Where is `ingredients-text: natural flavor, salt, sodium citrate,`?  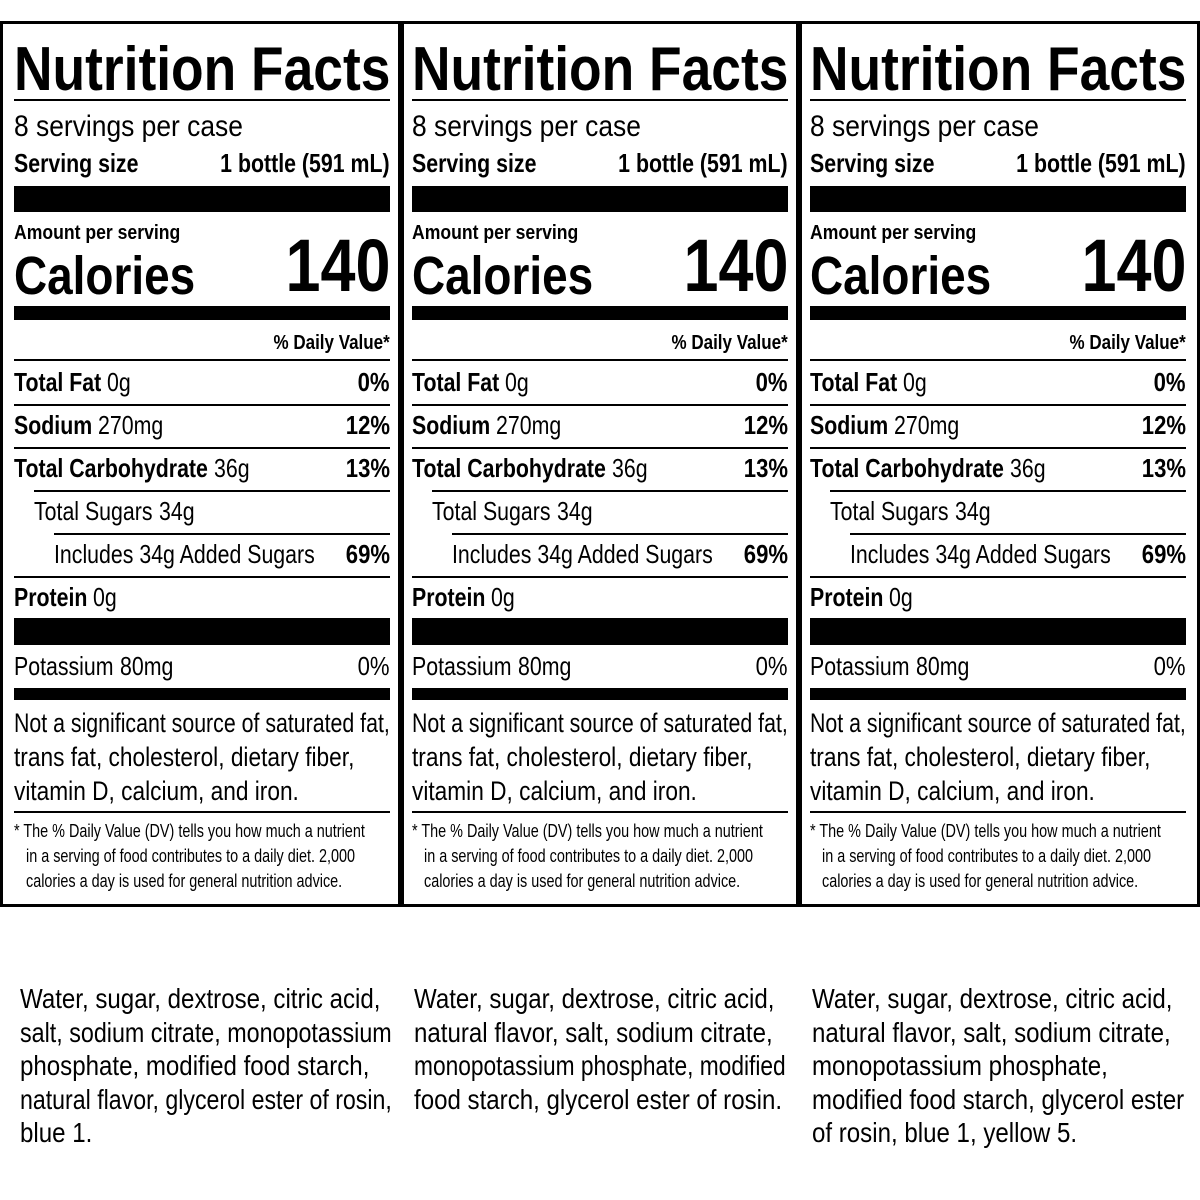
ingredients-text: natural flavor, salt, sodium citrate, is located at coordinates (593, 1032).